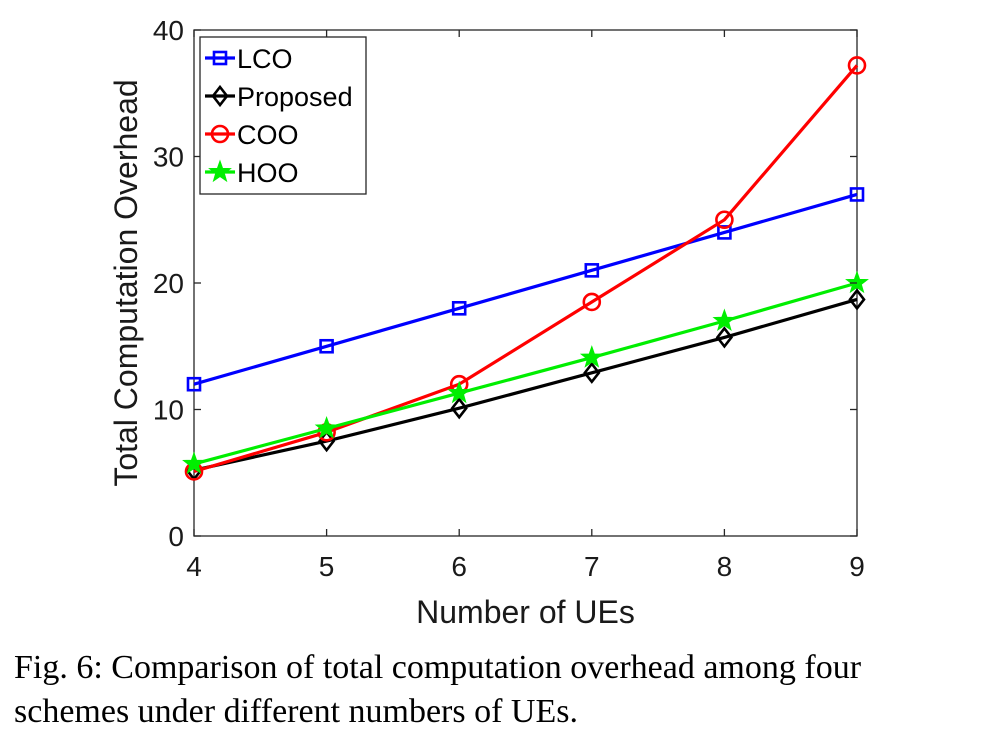 Image resolution: width=985 pixels, height=751 pixels. Describe the element at coordinates (295, 97) in the screenshot. I see `legend-label-proposed: Proposed` at that location.